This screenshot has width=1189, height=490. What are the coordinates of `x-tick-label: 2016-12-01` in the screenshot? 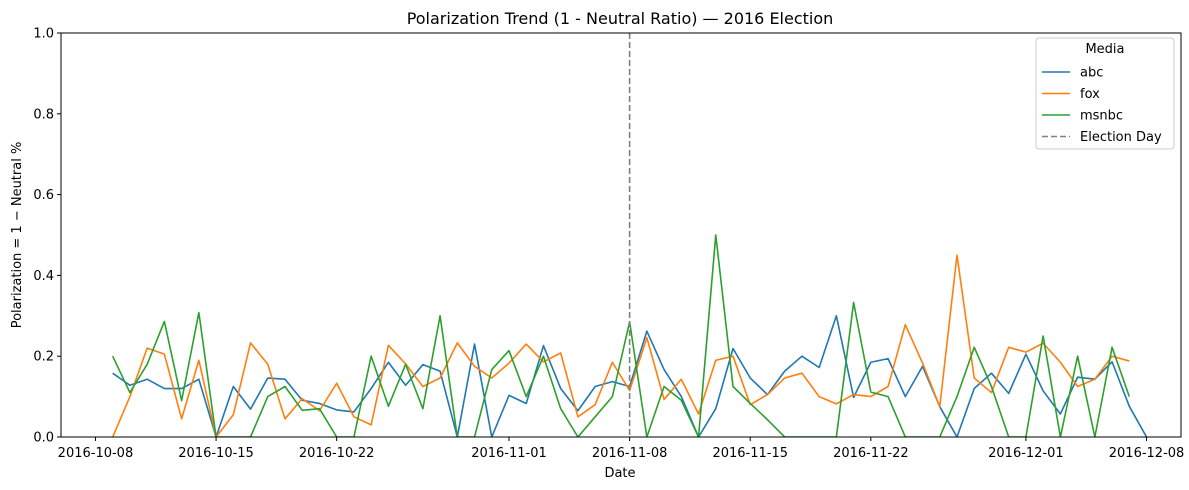 It's located at (1026, 453).